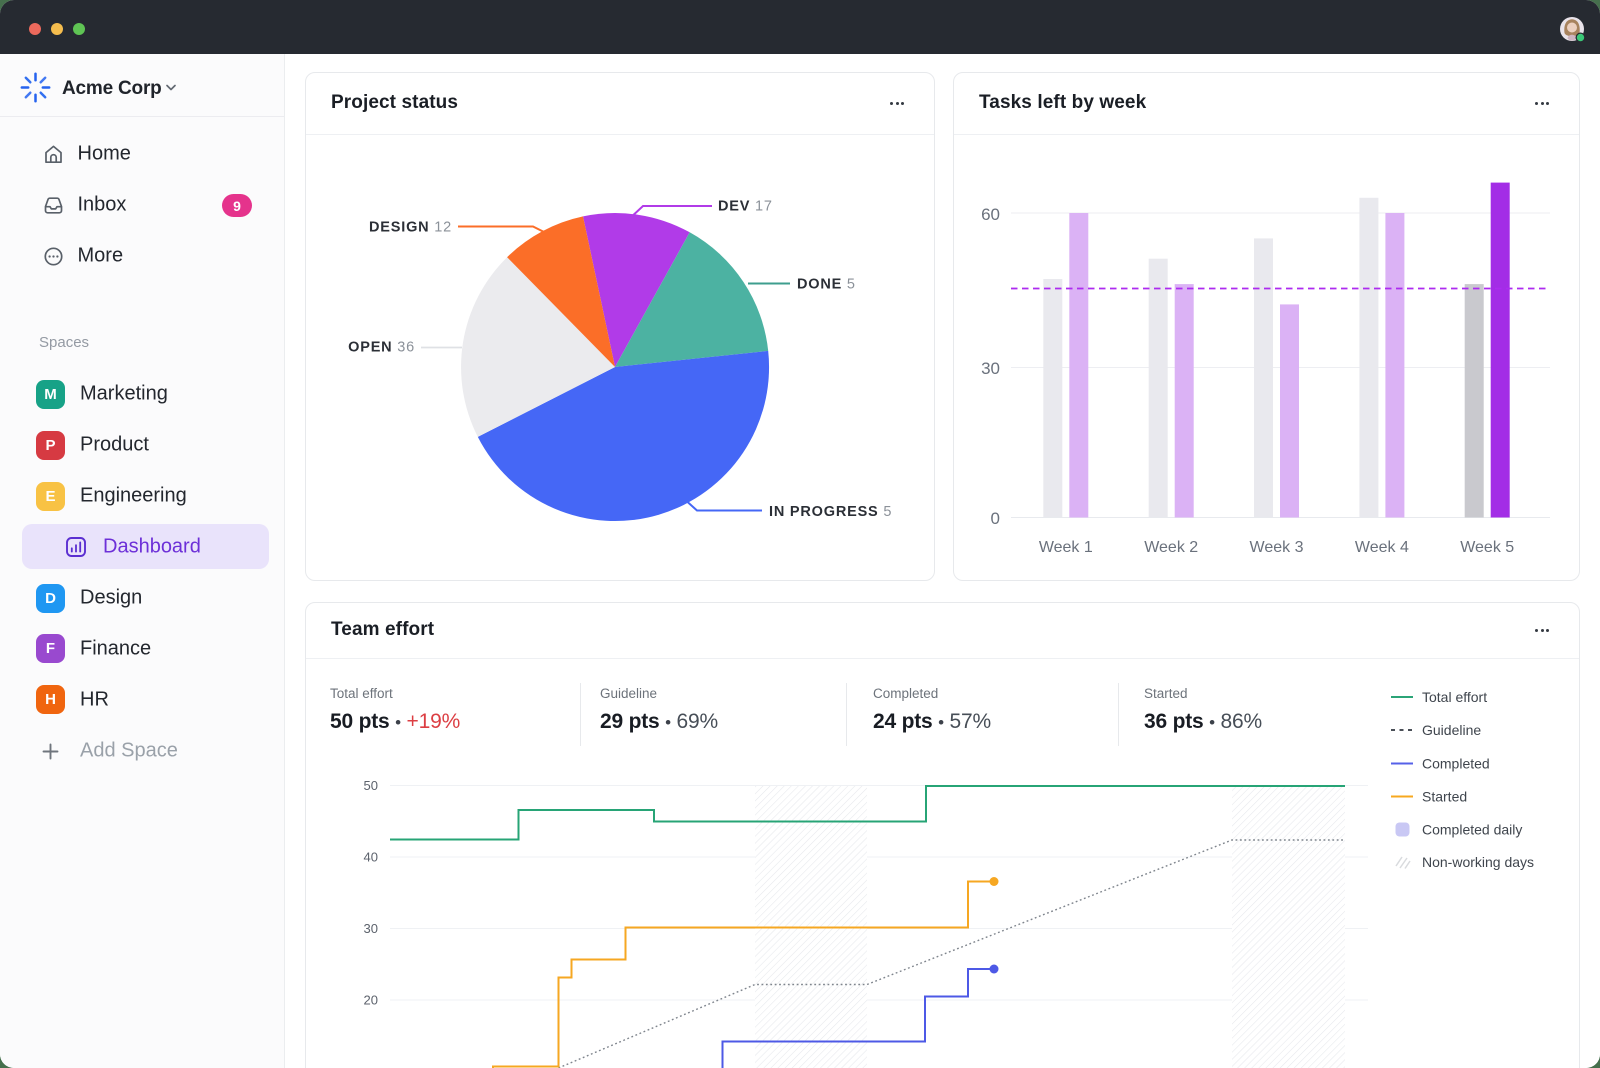  I want to click on svg-text: Week 5, so click(1487, 547).